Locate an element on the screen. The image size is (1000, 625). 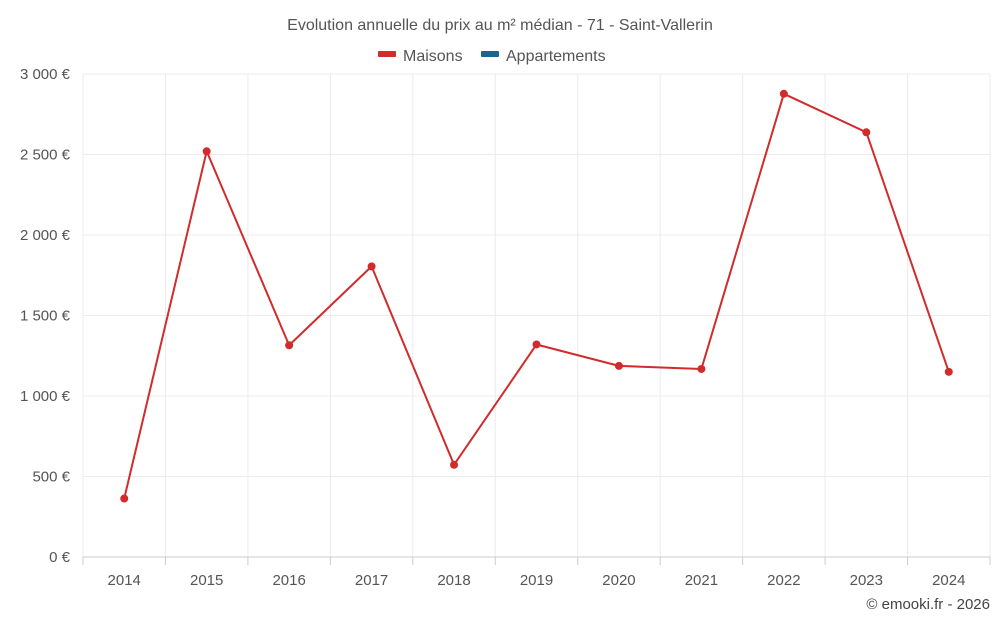
x-tick-label: 2022 is located at coordinates (783, 580).